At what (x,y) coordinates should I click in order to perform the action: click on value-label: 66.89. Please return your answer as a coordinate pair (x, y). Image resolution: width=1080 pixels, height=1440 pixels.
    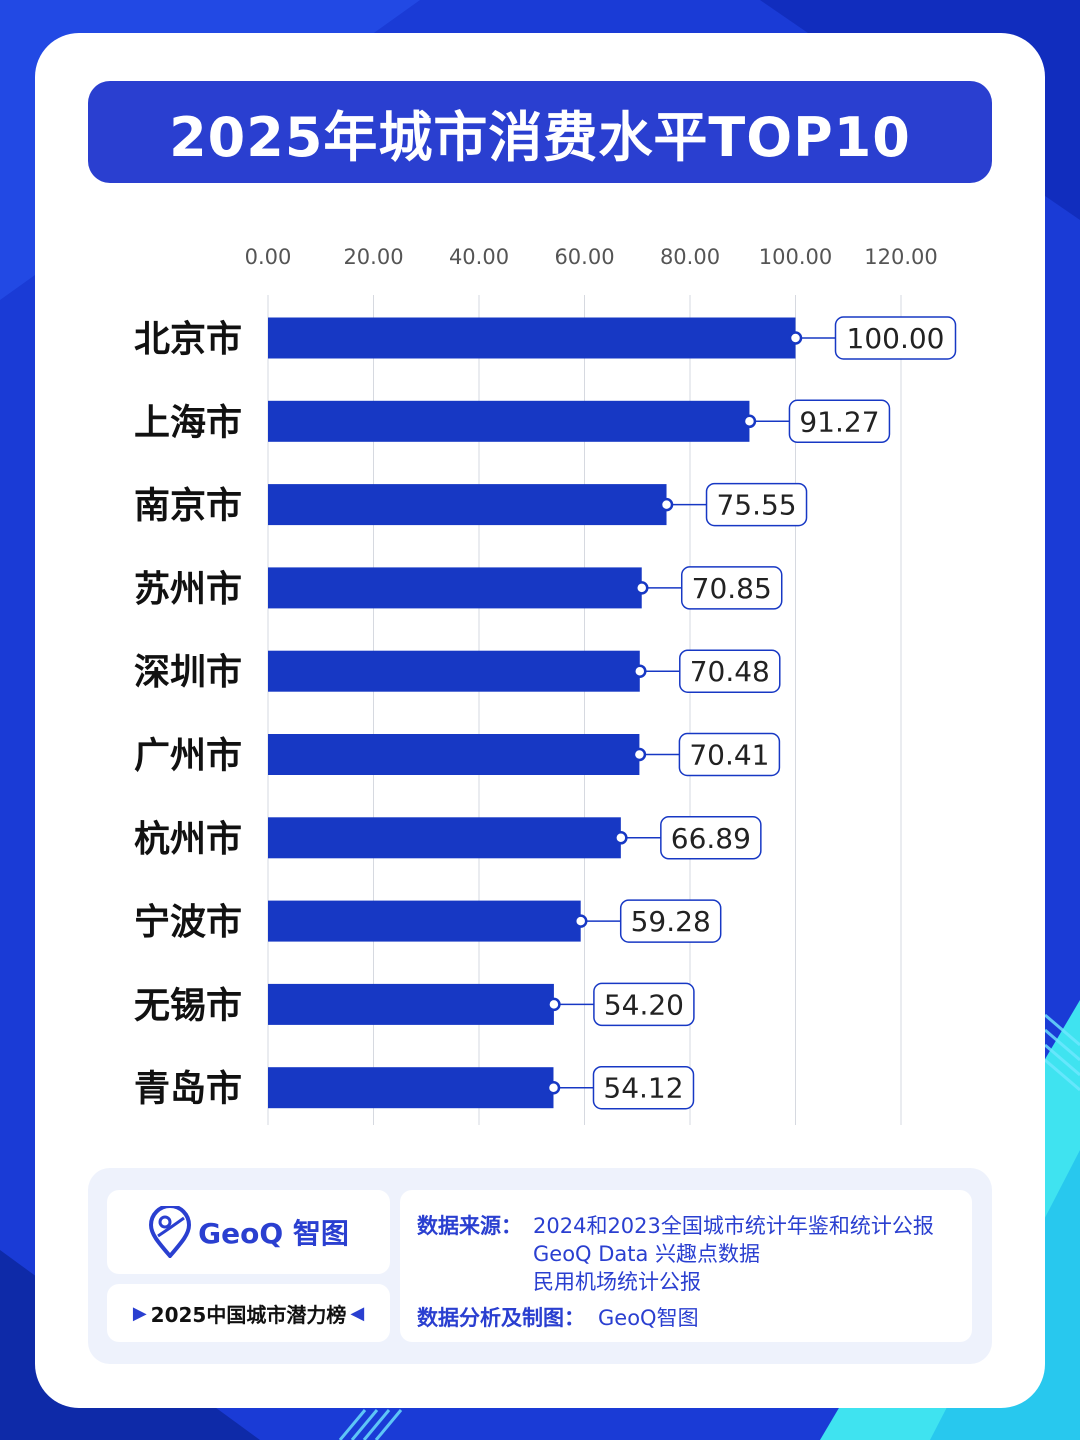
    Looking at the image, I should click on (711, 838).